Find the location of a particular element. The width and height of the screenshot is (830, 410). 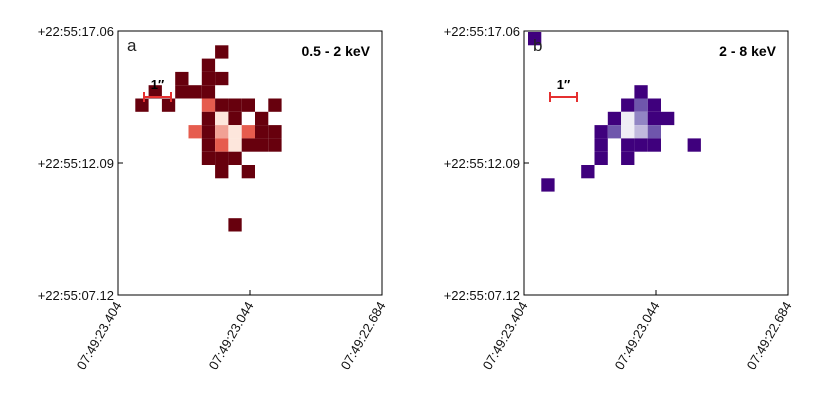

panel-b-y-tick-top: +22:55:17.06 is located at coordinates (482, 31).